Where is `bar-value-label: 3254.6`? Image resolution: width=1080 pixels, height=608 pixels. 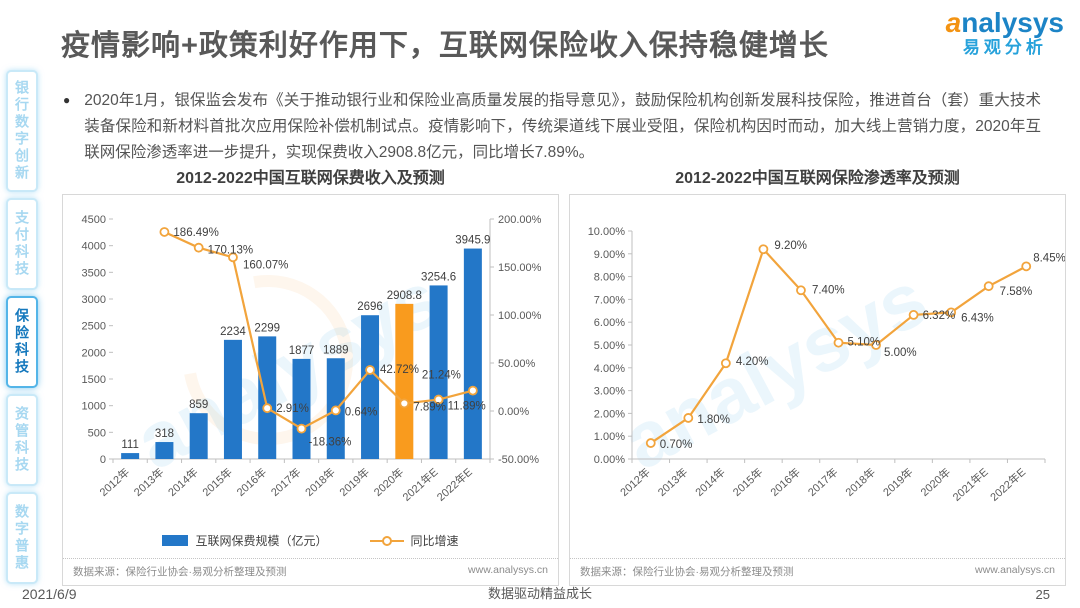
bar-value-label: 3254.6 is located at coordinates (438, 277).